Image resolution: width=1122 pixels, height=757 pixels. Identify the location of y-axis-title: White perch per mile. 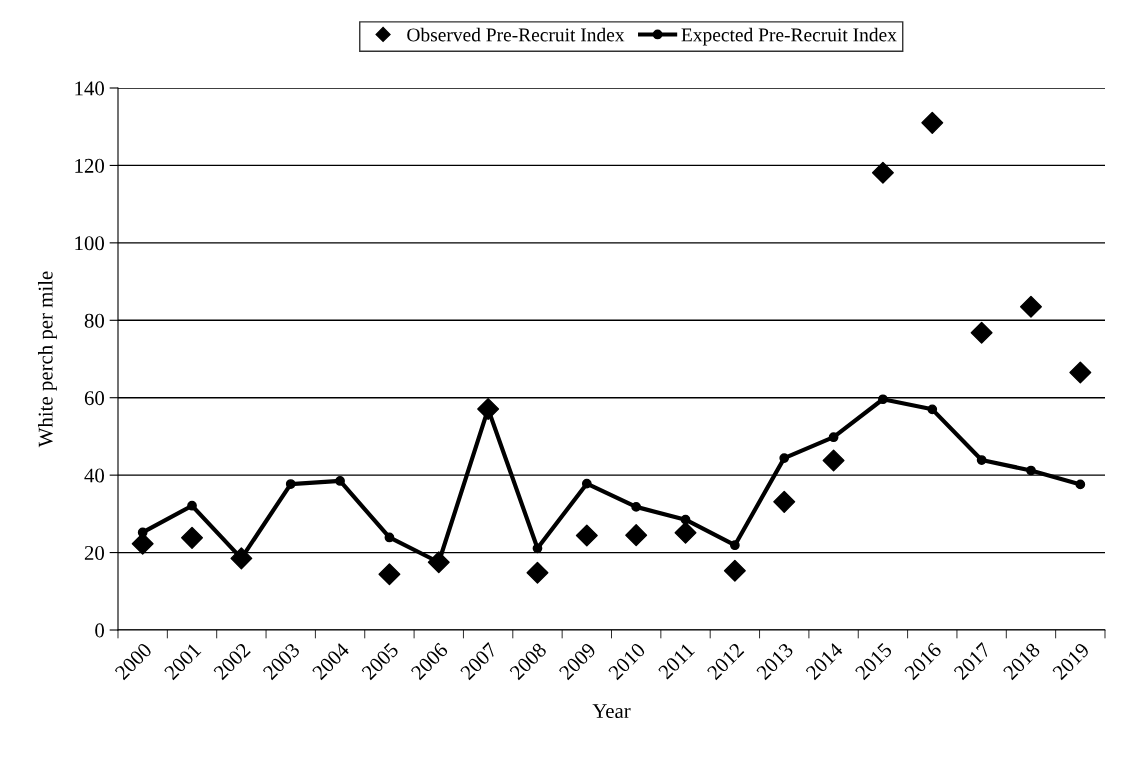
(47, 359).